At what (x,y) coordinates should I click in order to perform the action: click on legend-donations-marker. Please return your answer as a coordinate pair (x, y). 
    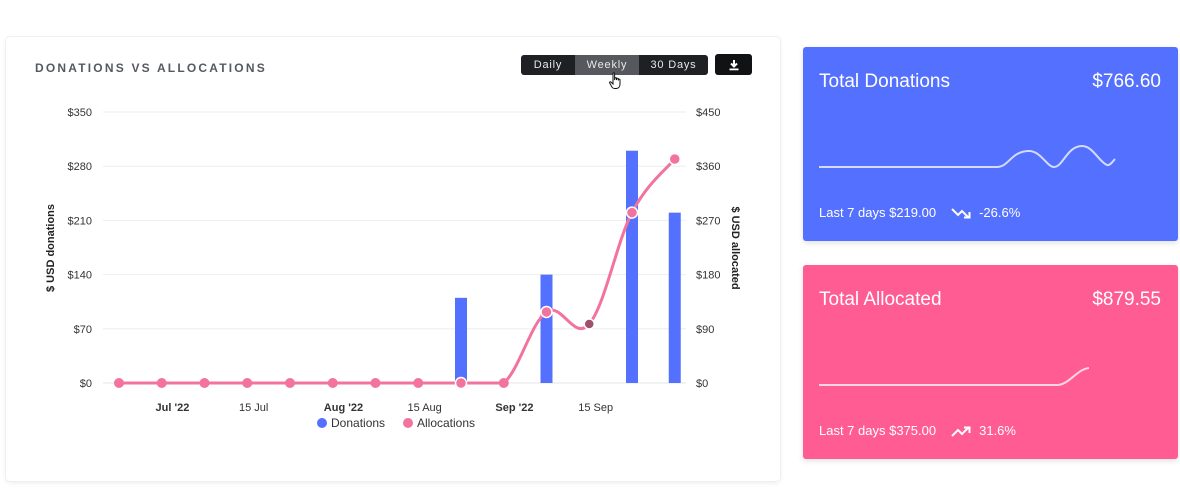
    Looking at the image, I should click on (322, 423).